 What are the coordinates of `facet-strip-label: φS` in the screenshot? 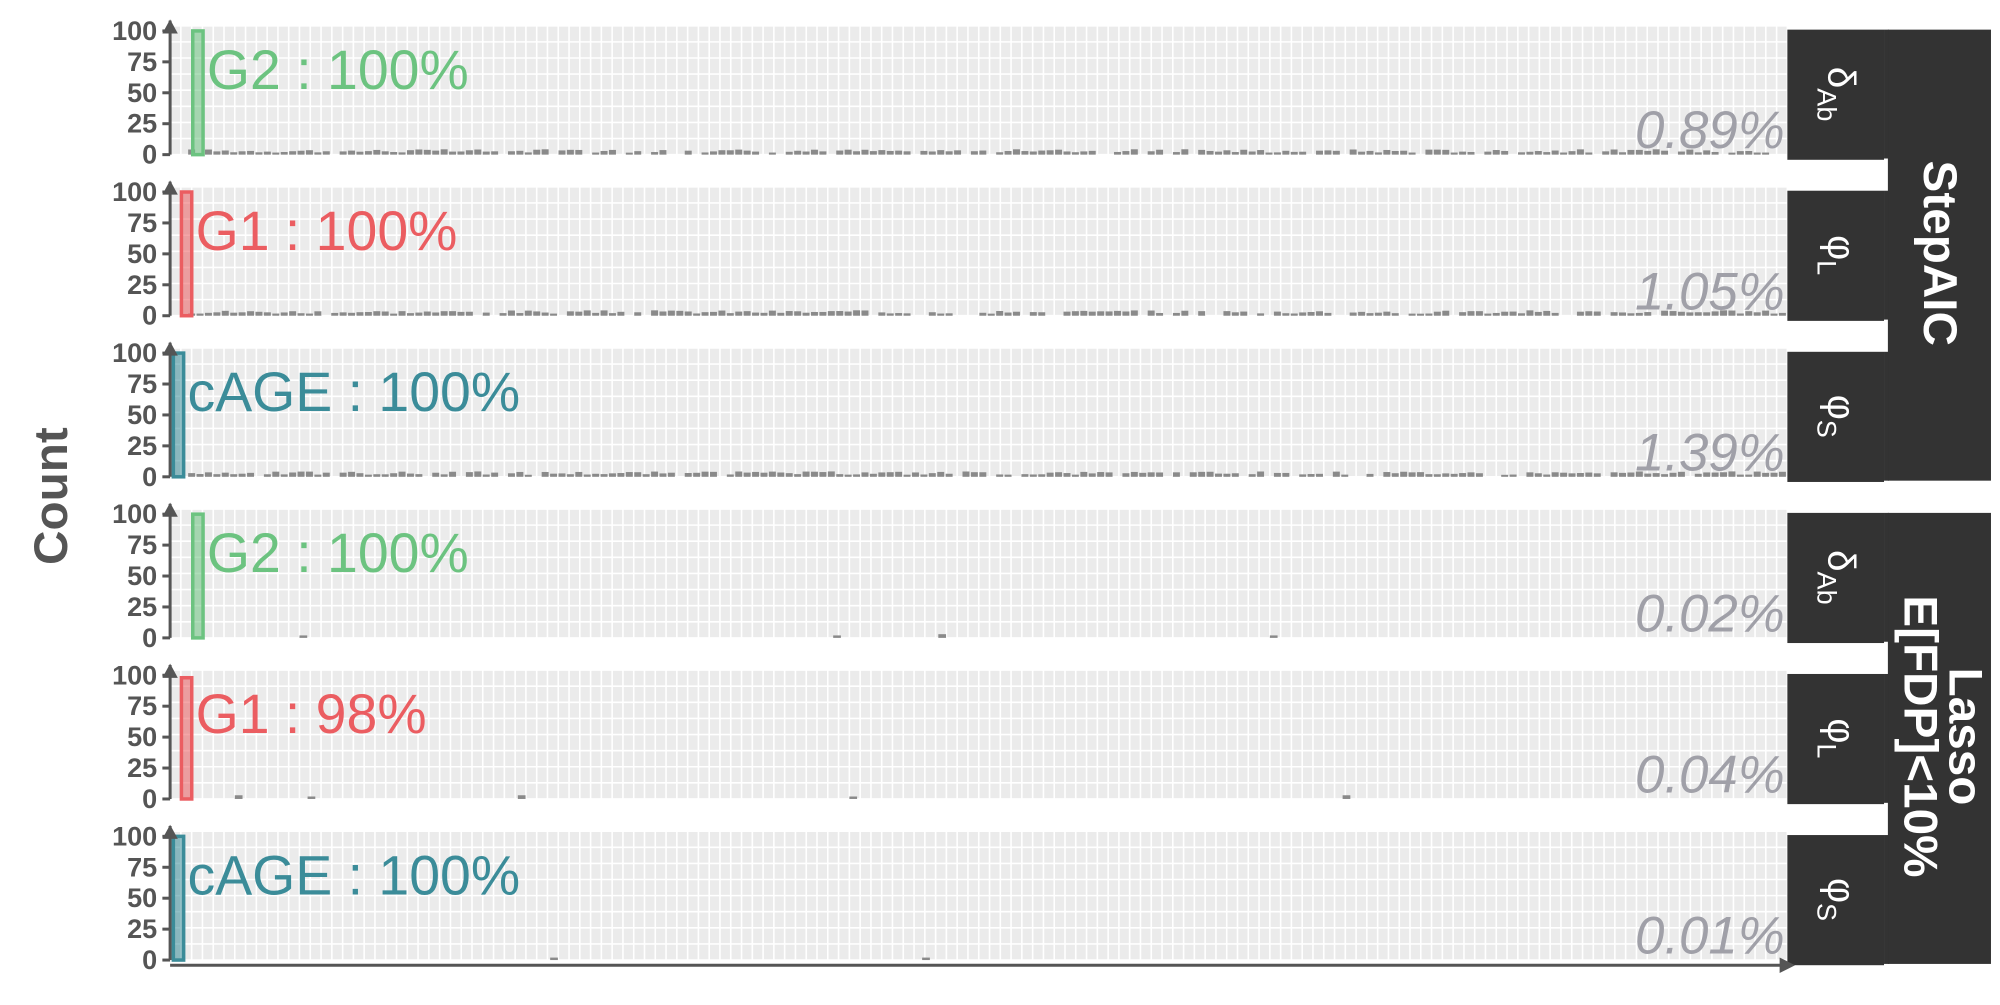 It's located at (1837, 416).